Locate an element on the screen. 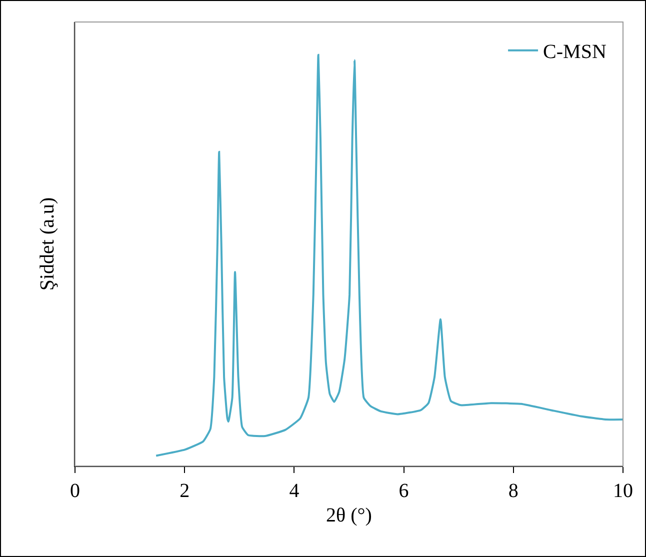 The height and width of the screenshot is (557, 646). x-tick-label: 4 is located at coordinates (294, 491).